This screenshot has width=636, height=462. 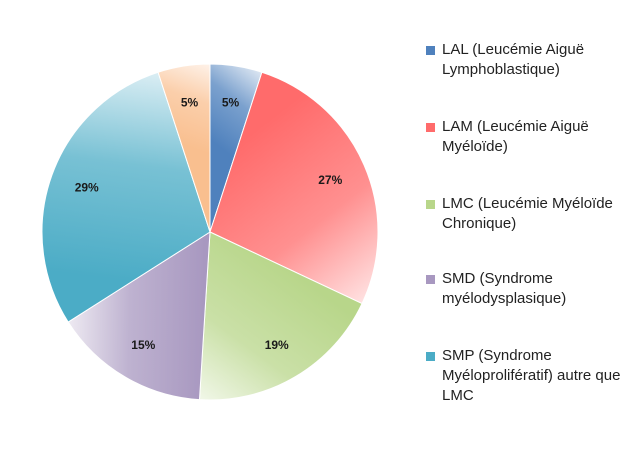 I want to click on data-label-lmc: 19%, so click(x=277, y=345).